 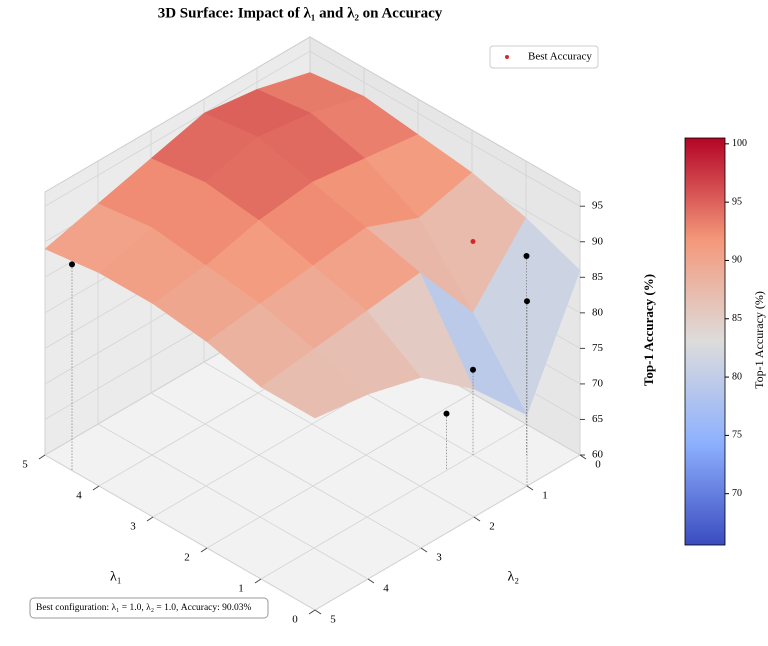 I want to click on surface-patch, so click(x=314, y=383).